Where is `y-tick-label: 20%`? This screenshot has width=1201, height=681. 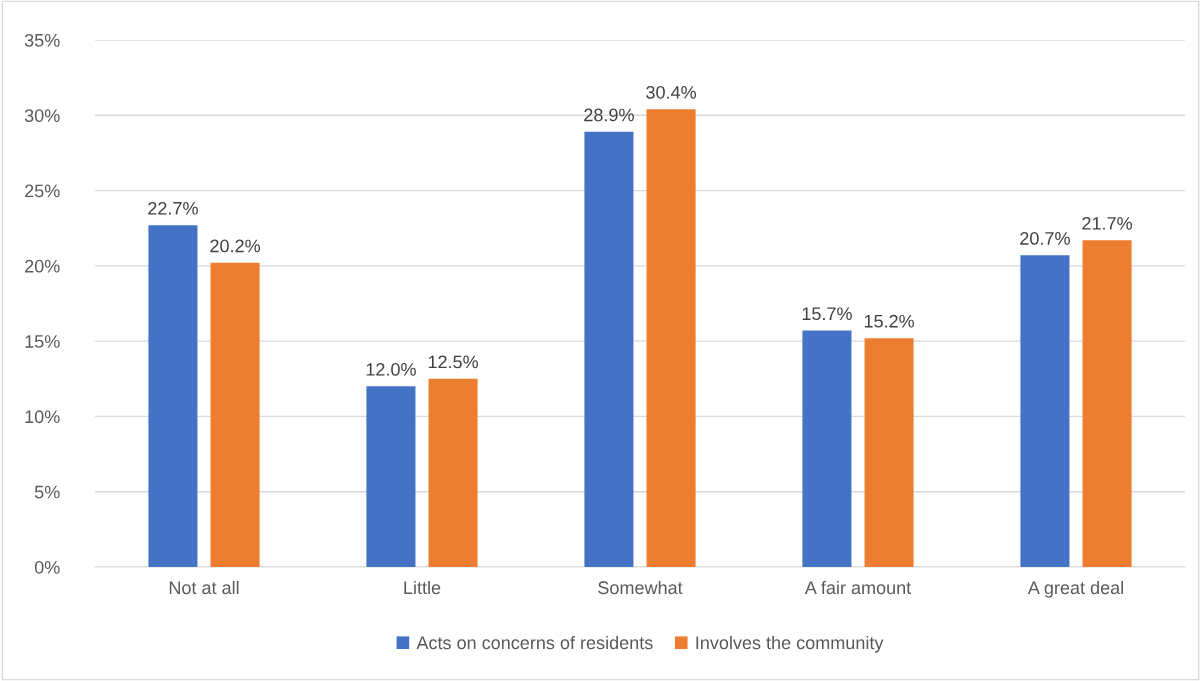 y-tick-label: 20% is located at coordinates (42, 266).